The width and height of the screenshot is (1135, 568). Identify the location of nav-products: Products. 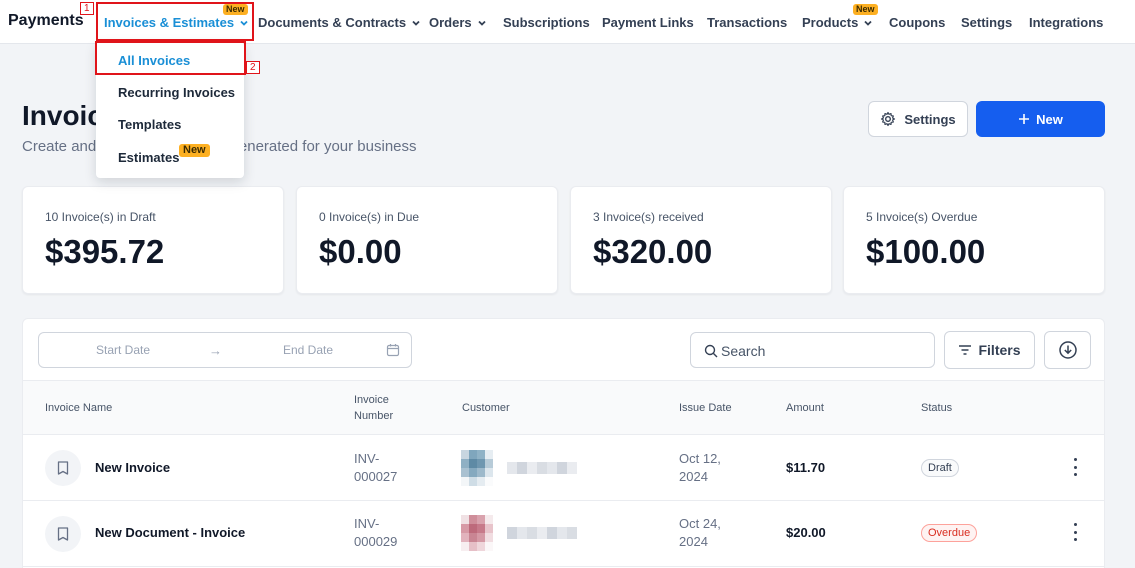
(838, 22).